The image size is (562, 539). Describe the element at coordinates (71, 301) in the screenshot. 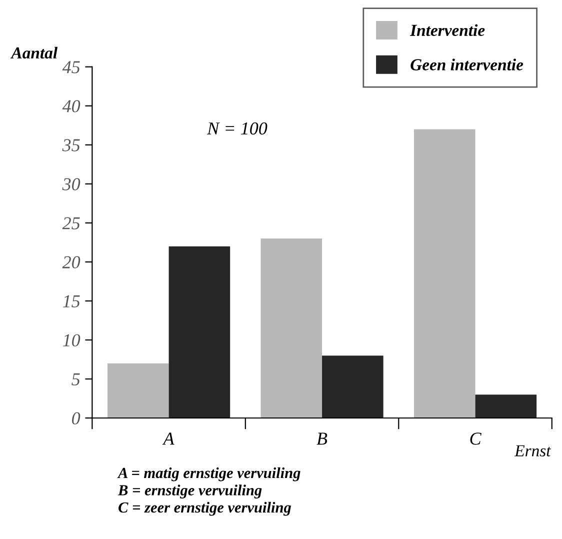

I see `y-tick-label: 15` at that location.